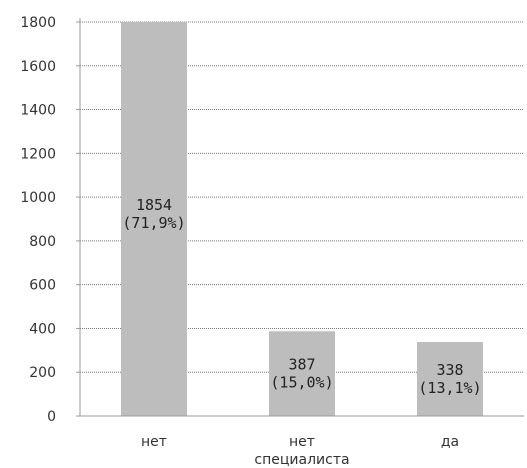  Describe the element at coordinates (42, 373) in the screenshot. I see `y-tick-label: 200` at that location.